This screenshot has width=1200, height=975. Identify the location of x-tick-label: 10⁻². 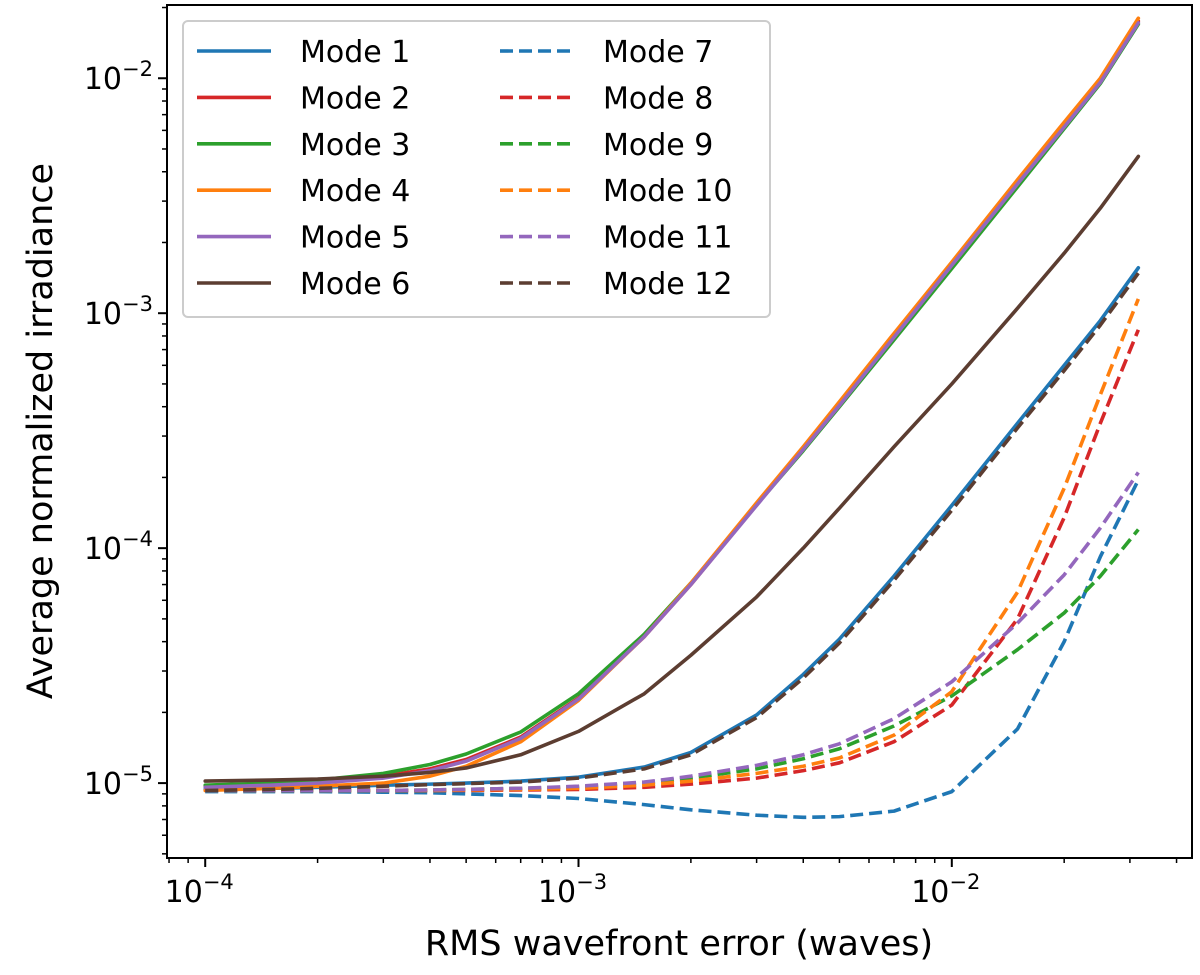
(945, 890).